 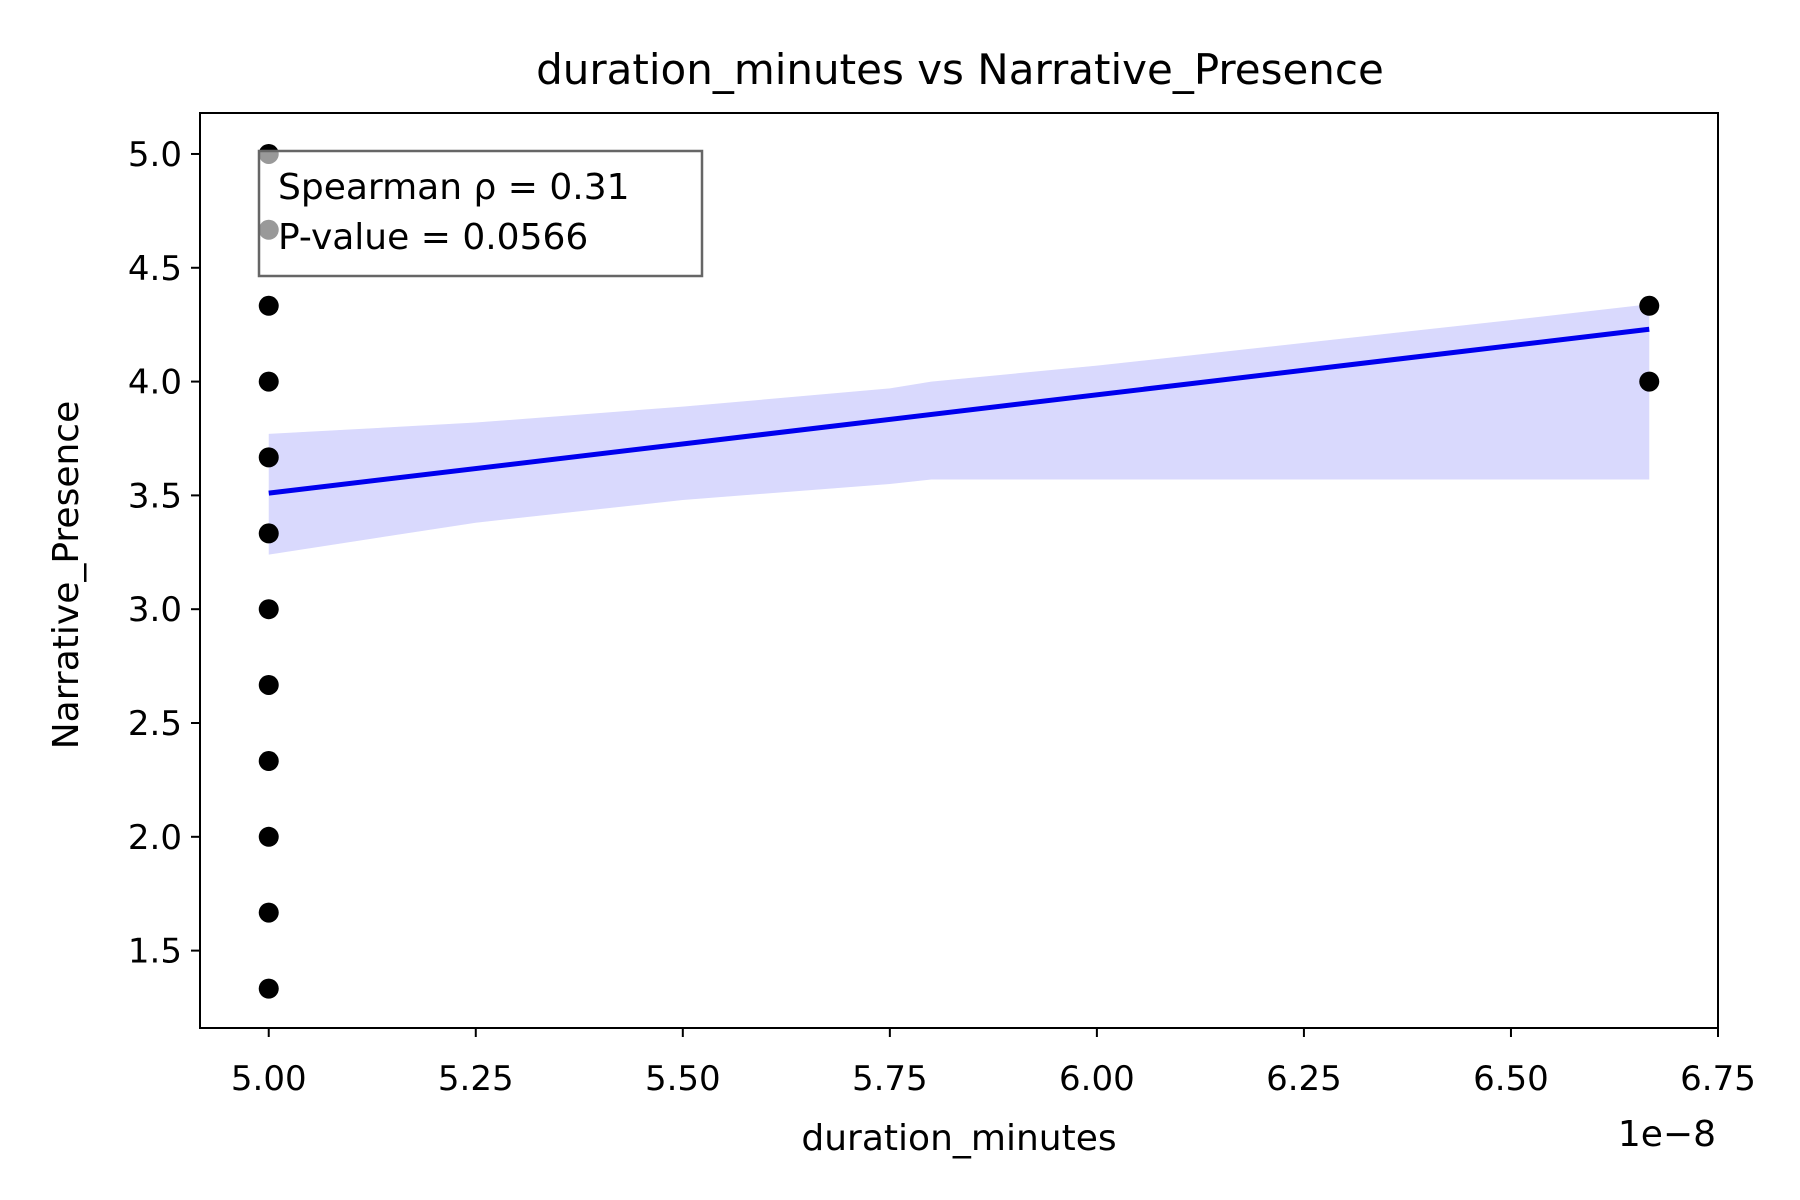 I want to click on y-tick-label-6: 4.5, so click(x=155, y=269).